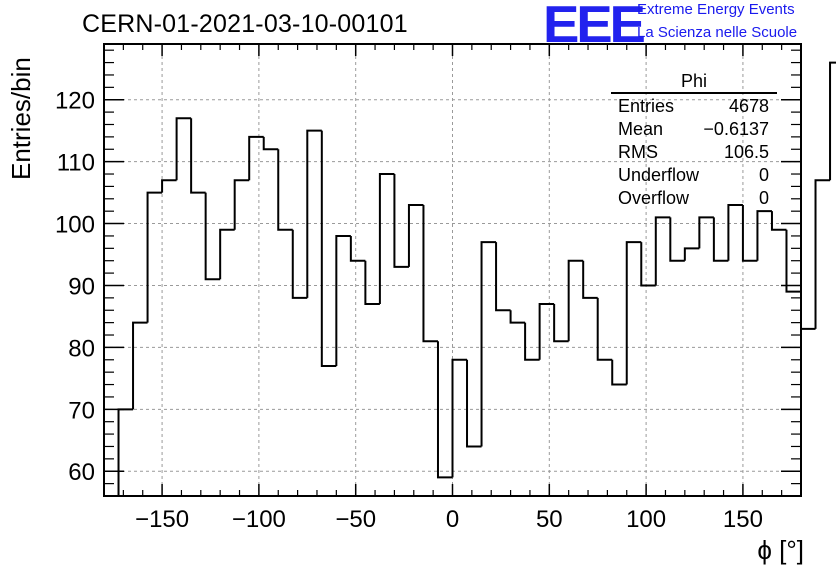  What do you see at coordinates (594, 27) in the screenshot?
I see `eee-logo: EEE` at bounding box center [594, 27].